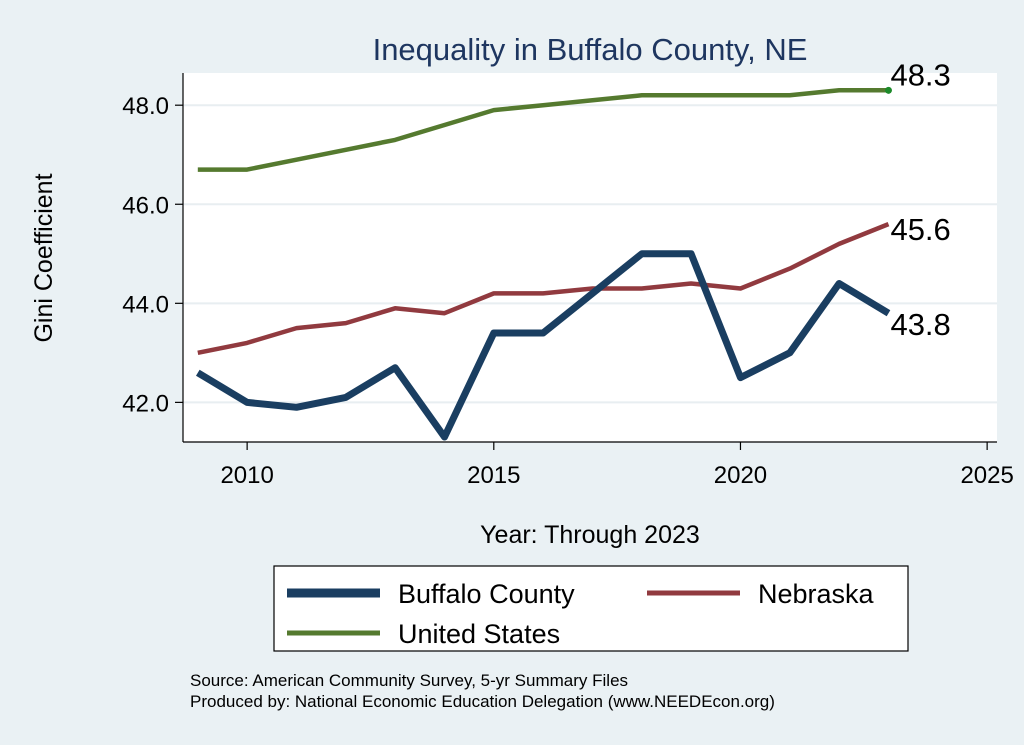 This screenshot has height=745, width=1024. What do you see at coordinates (145, 106) in the screenshot?
I see `y-tick-label: 48.0` at bounding box center [145, 106].